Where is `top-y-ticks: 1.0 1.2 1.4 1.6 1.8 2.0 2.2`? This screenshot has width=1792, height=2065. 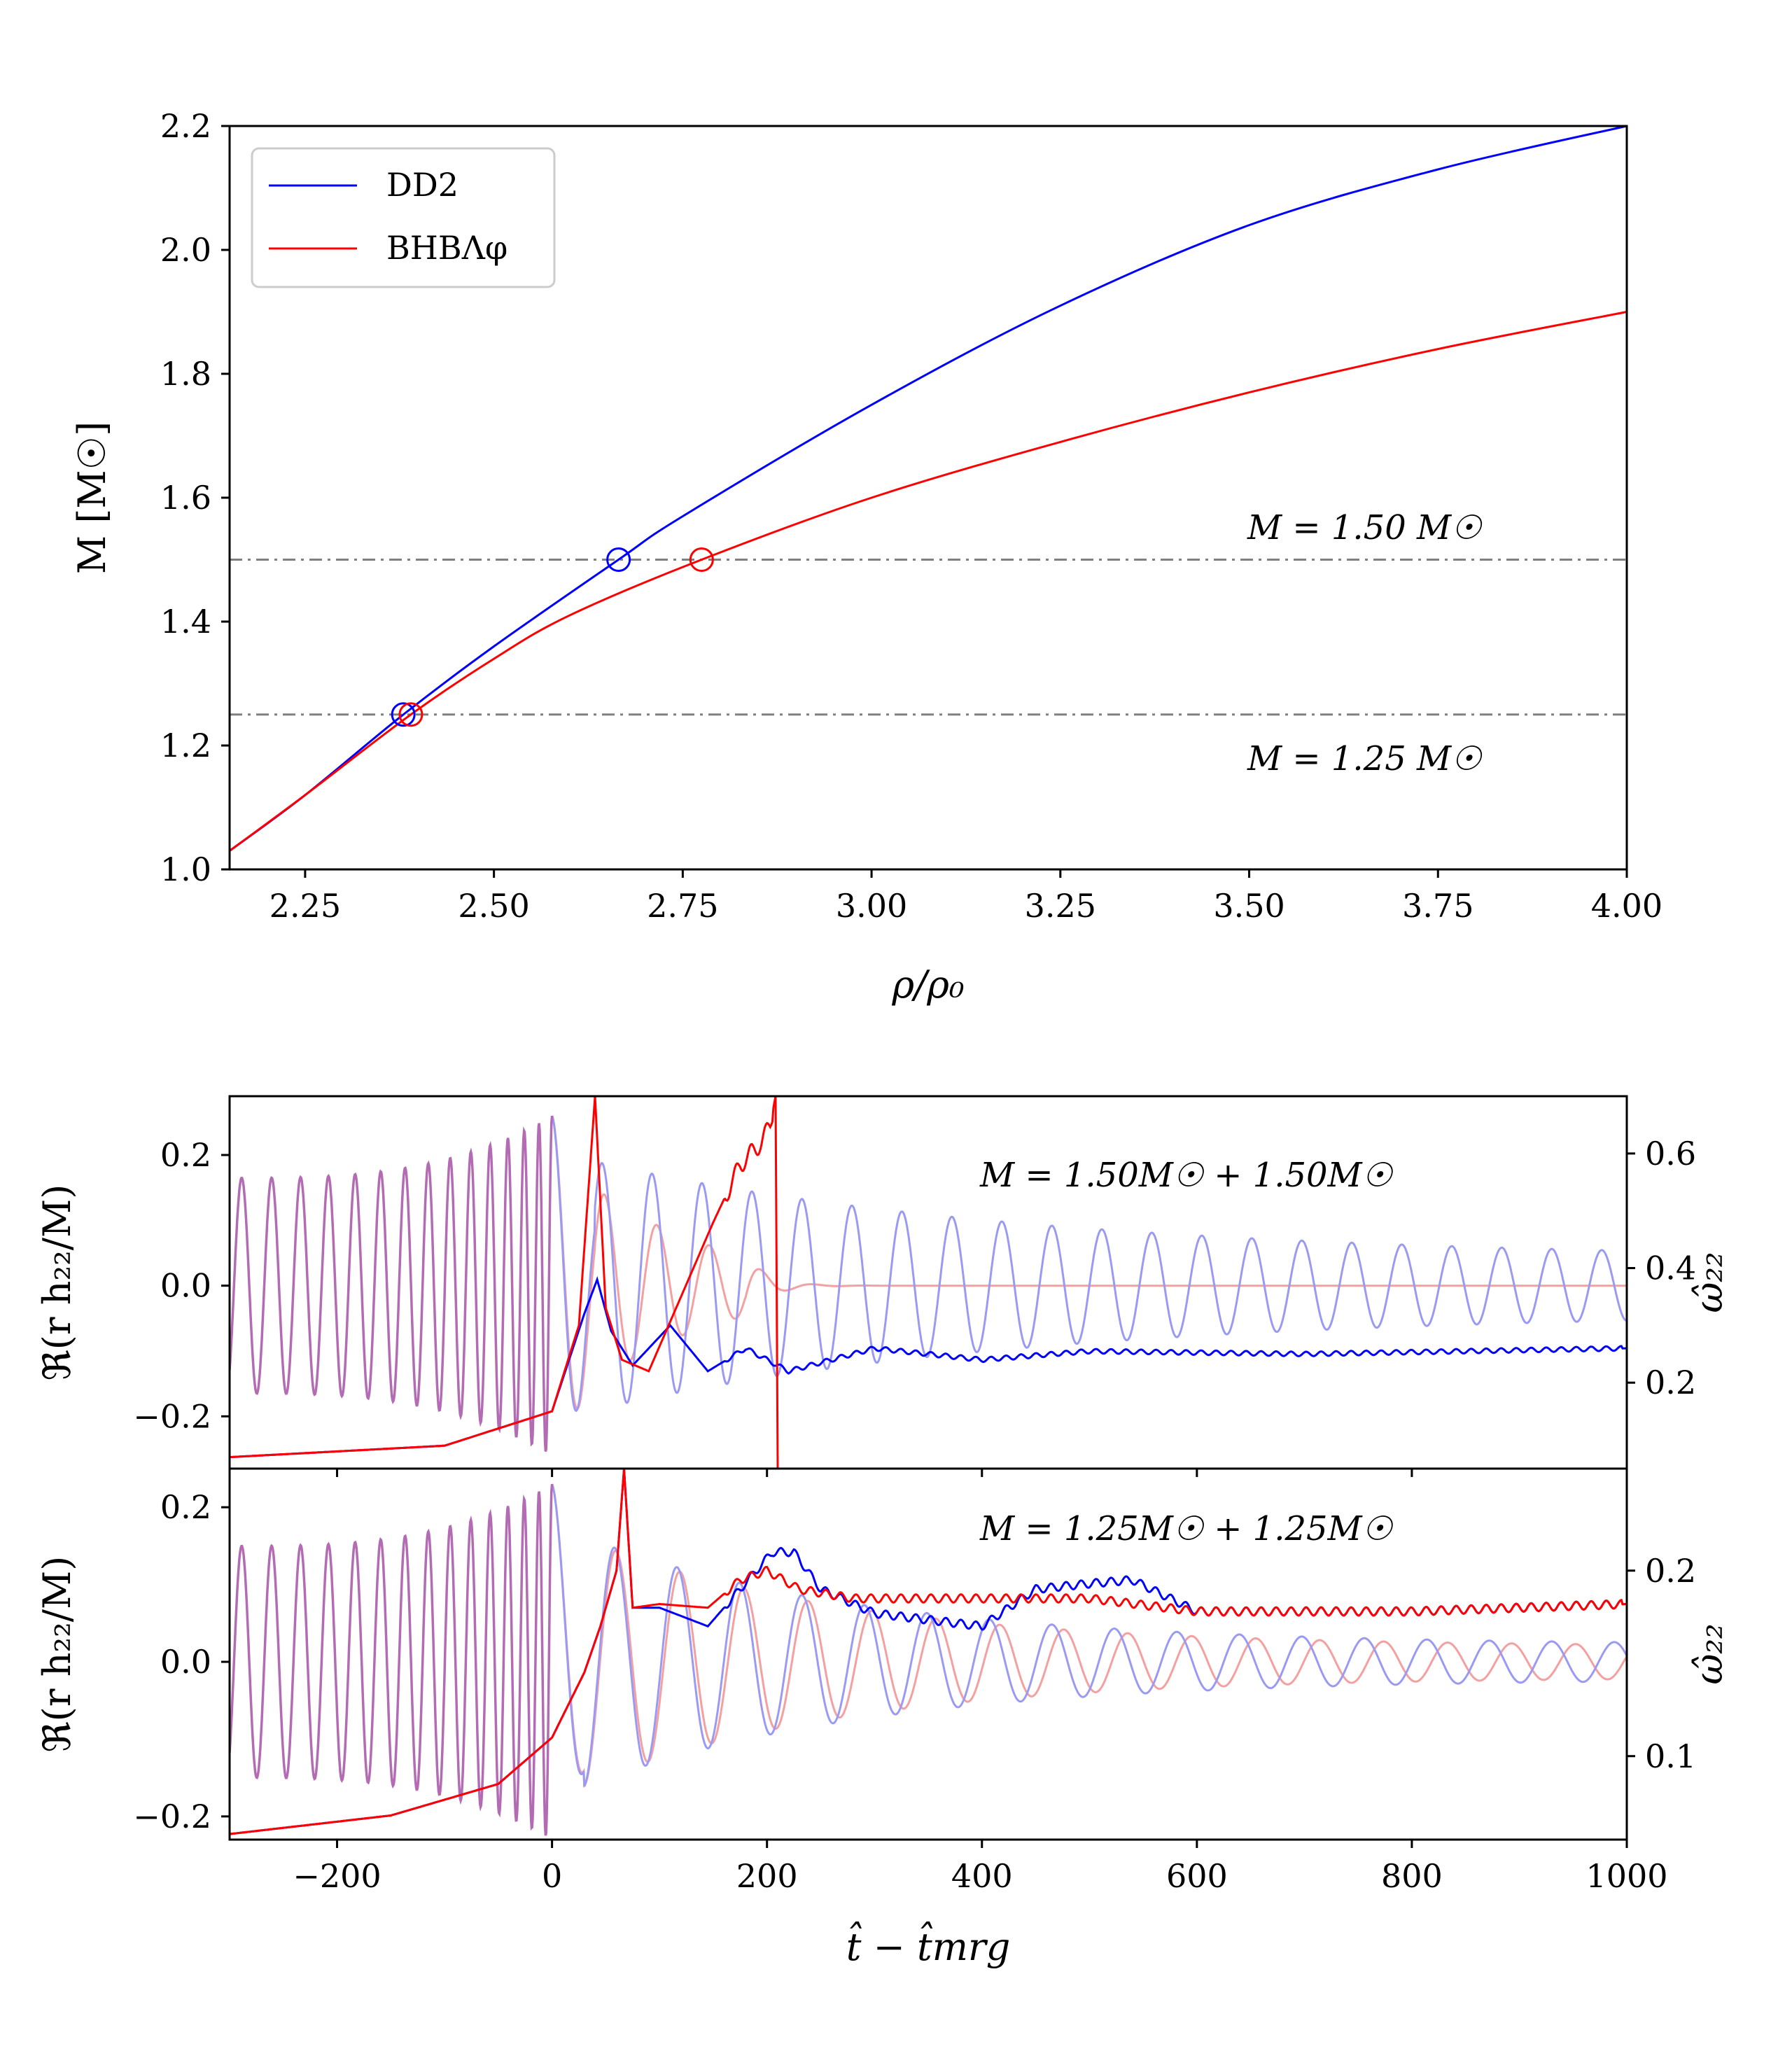
top-y-ticks: 1.0 1.2 1.4 1.6 1.8 2.0 2.2 is located at coordinates (195, 497).